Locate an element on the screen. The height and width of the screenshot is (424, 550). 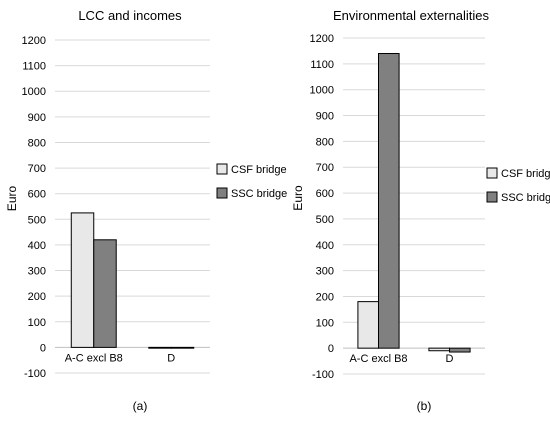
panel-label: (a) is located at coordinates (140, 406).